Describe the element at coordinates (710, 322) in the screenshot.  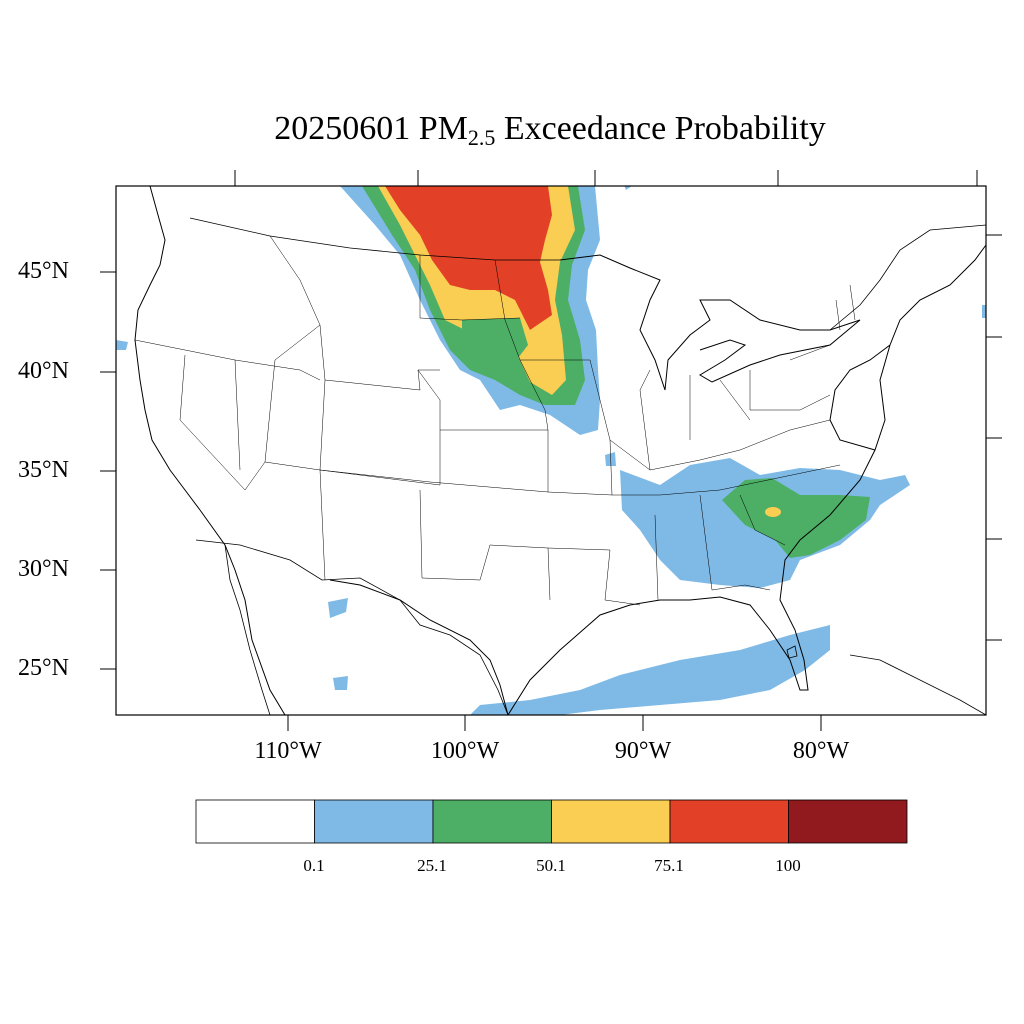
I see `great-lakes` at that location.